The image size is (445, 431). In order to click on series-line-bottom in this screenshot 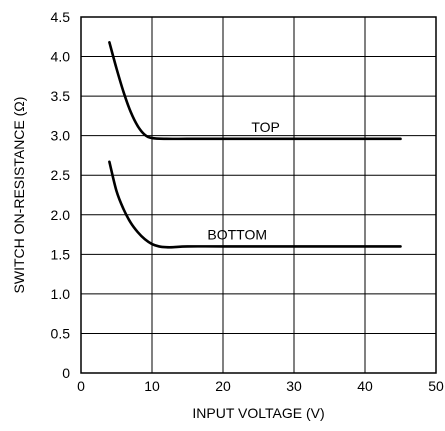, I will do `click(255, 204)`.